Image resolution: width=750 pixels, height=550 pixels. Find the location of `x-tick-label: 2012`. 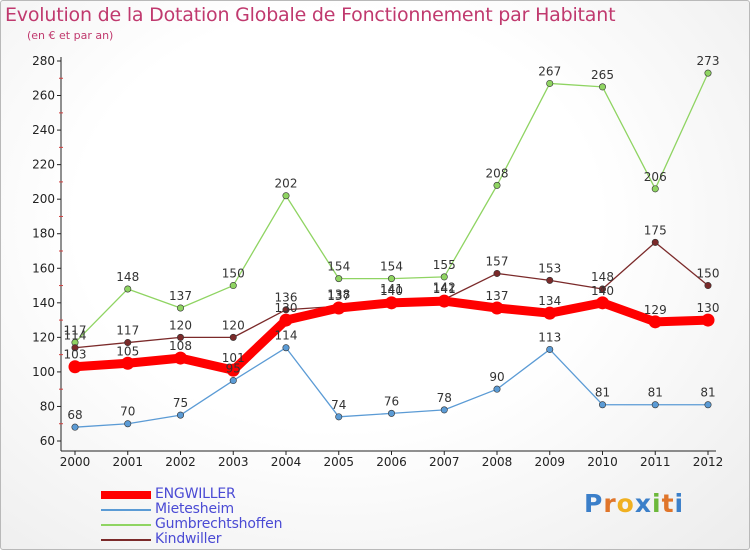

x-tick-label: 2012 is located at coordinates (708, 462).